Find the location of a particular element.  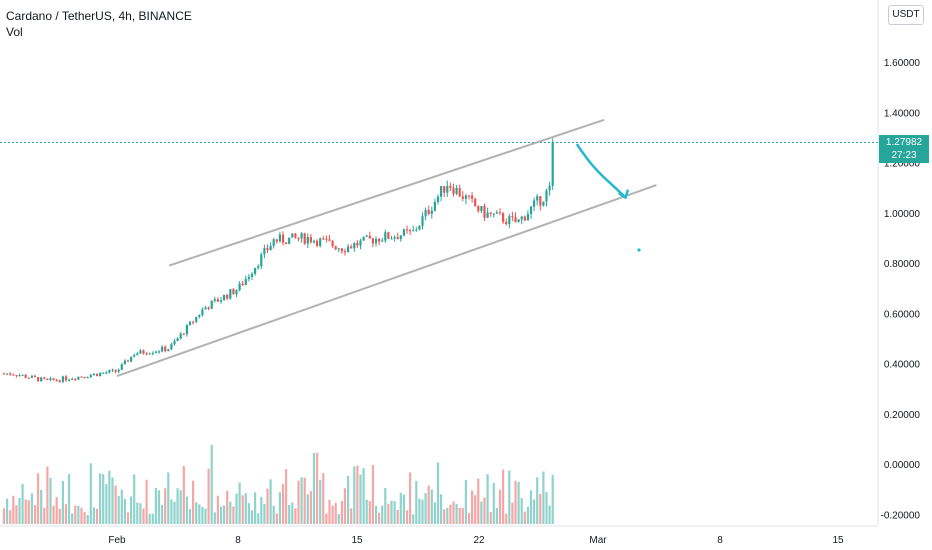

x-tick-label: Mar is located at coordinates (598, 540).